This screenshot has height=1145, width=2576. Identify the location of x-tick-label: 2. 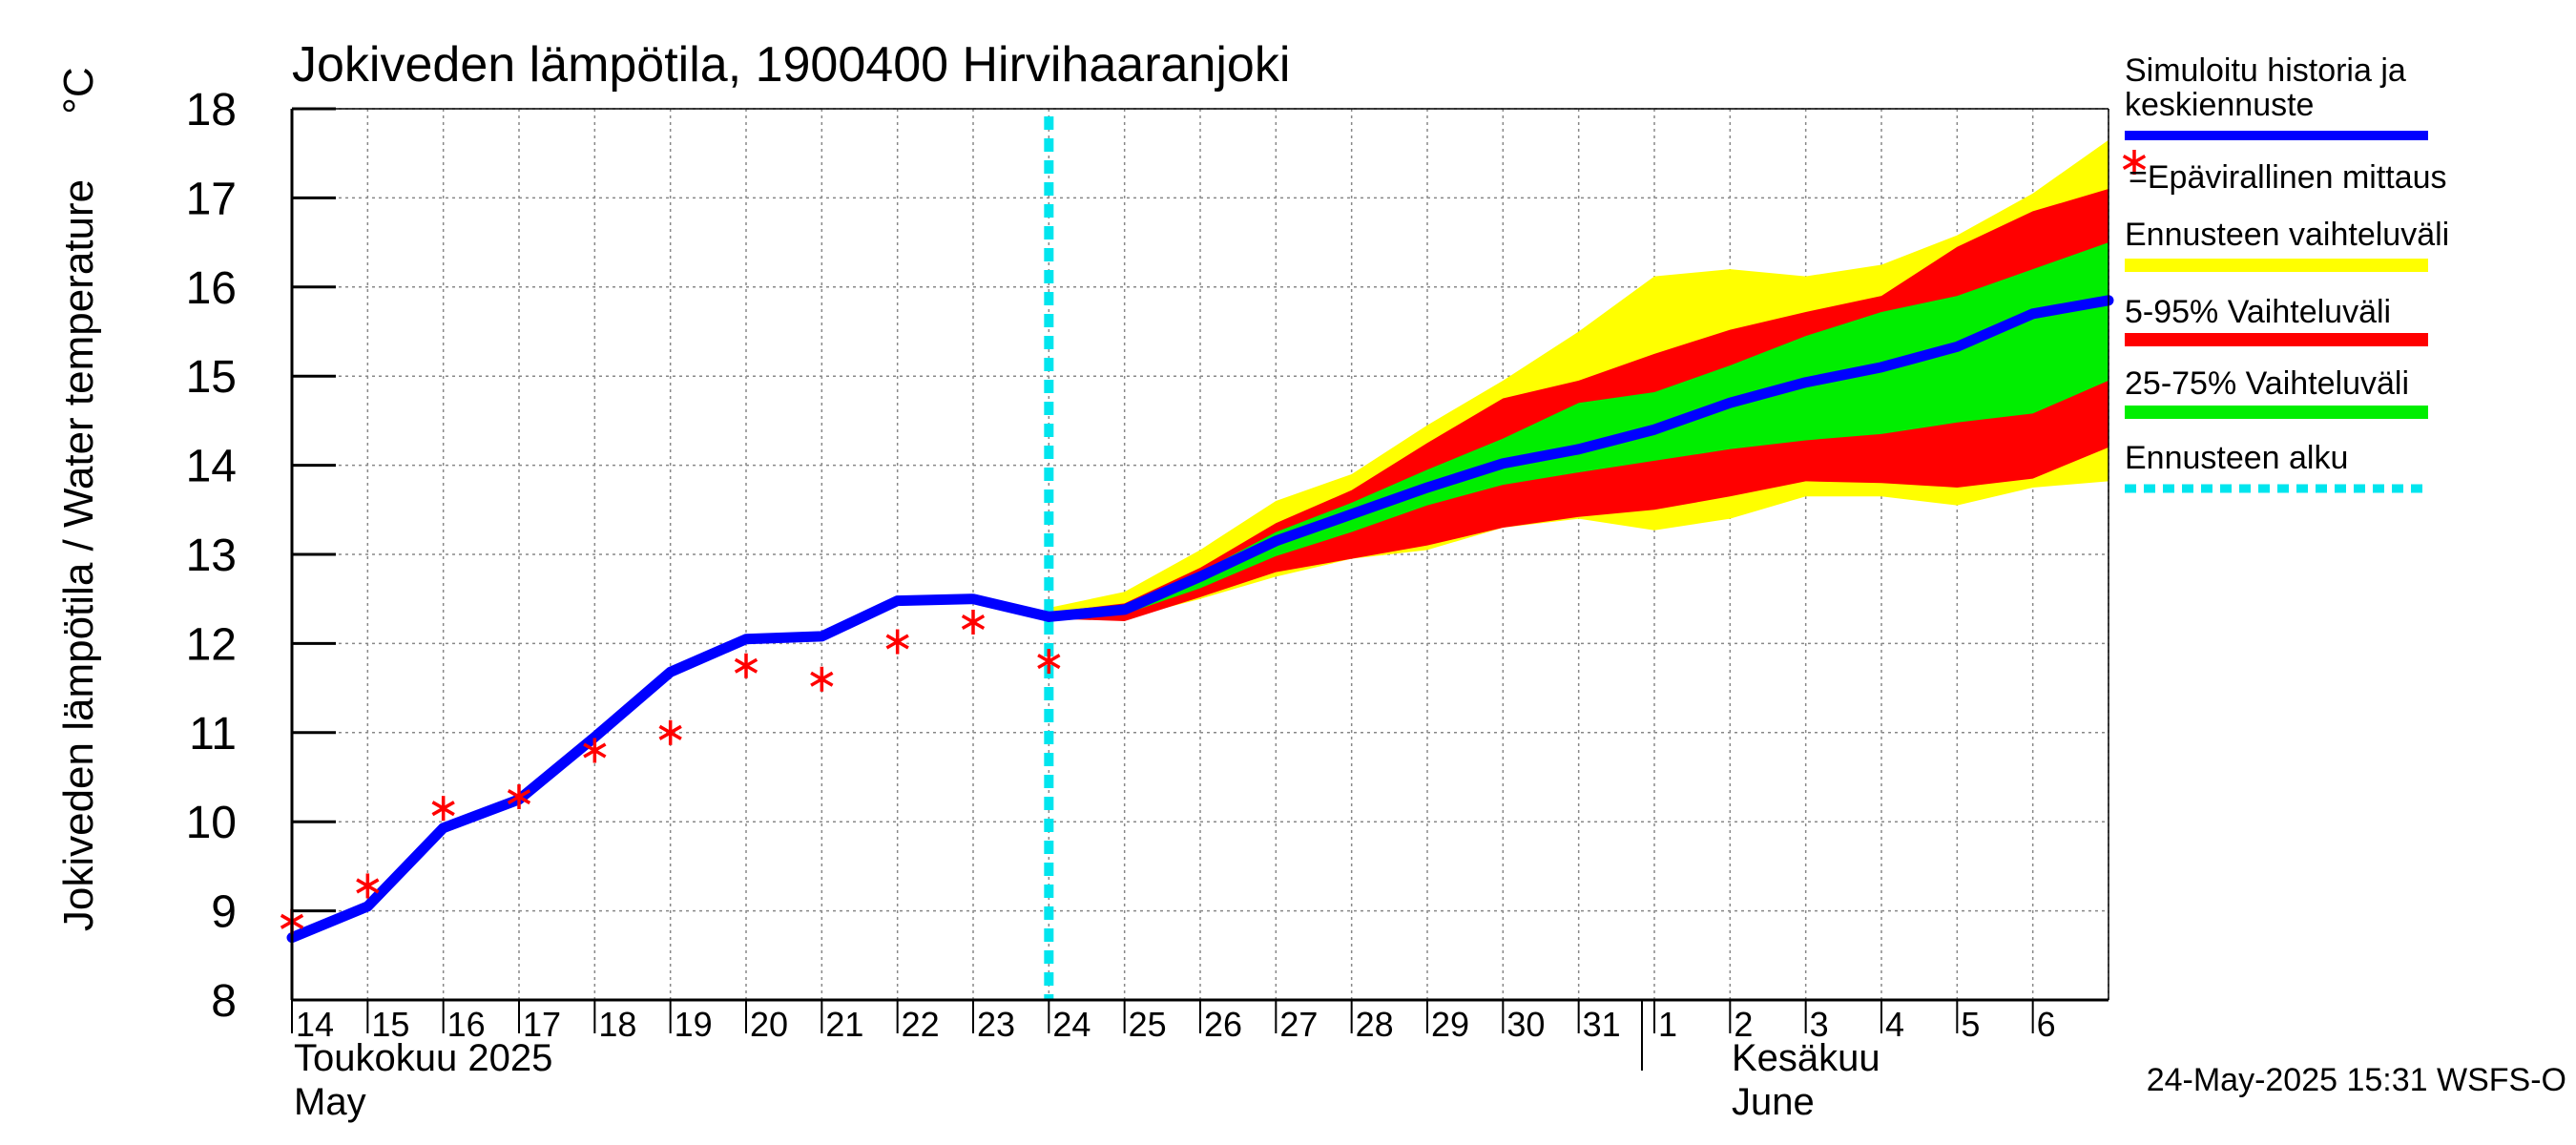
(1743, 1025).